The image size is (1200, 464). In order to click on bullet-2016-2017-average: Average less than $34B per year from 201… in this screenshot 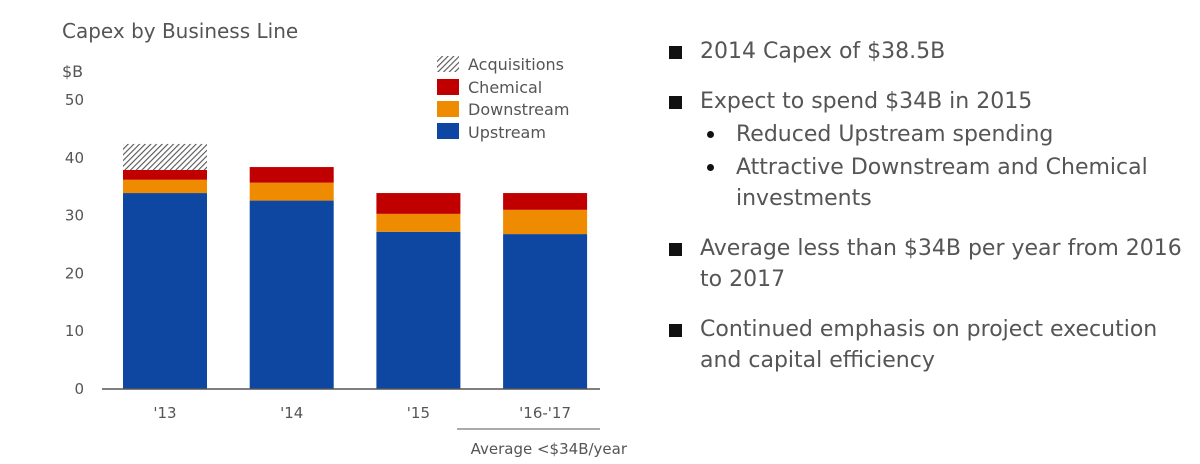, I will do `click(929, 264)`.